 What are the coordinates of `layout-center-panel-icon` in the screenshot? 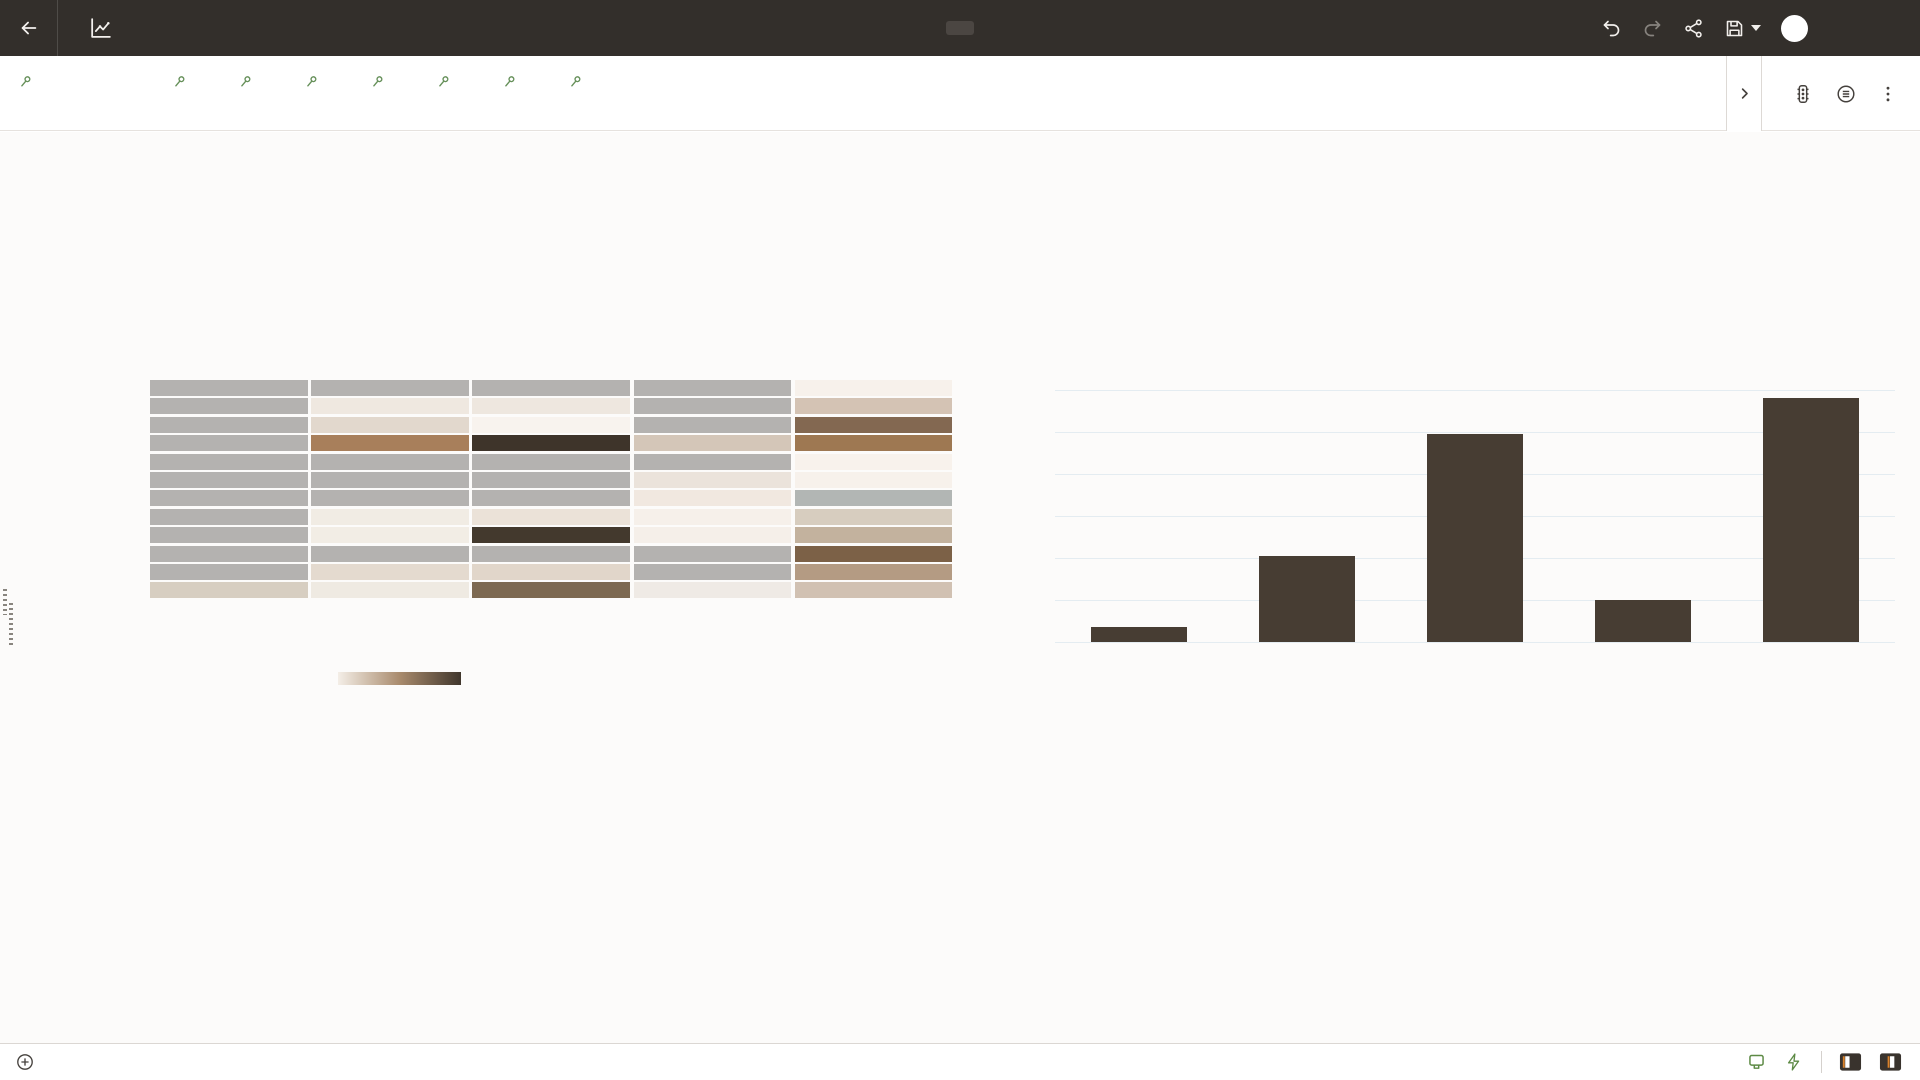 It's located at (1890, 1062).